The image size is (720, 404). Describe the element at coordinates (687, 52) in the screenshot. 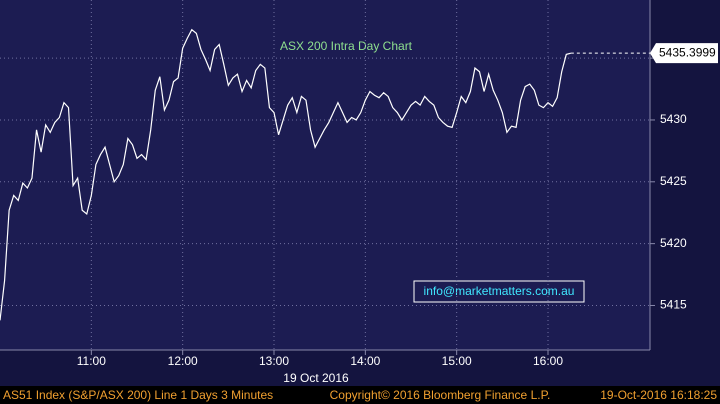

I see `last-value-label: 5435.3999` at that location.